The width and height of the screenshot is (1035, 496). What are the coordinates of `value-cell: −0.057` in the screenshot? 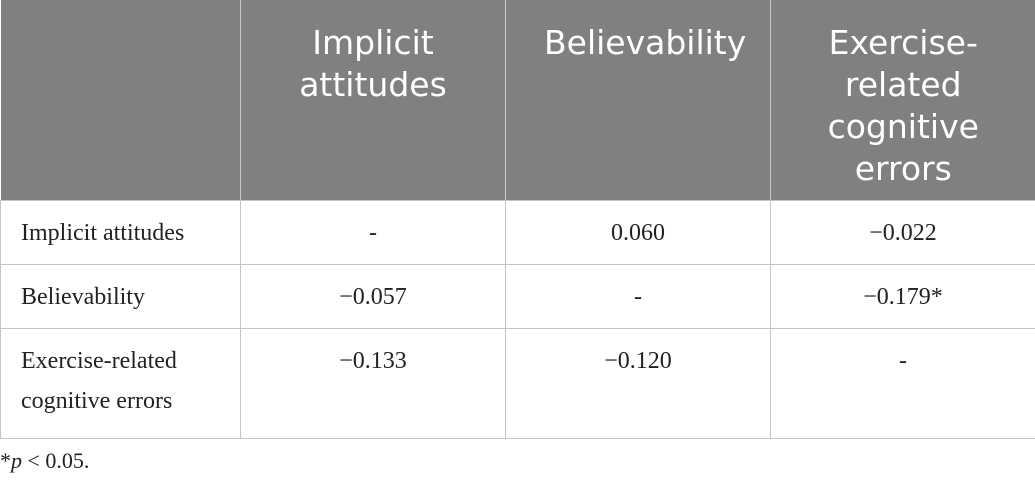 It's located at (373, 296).